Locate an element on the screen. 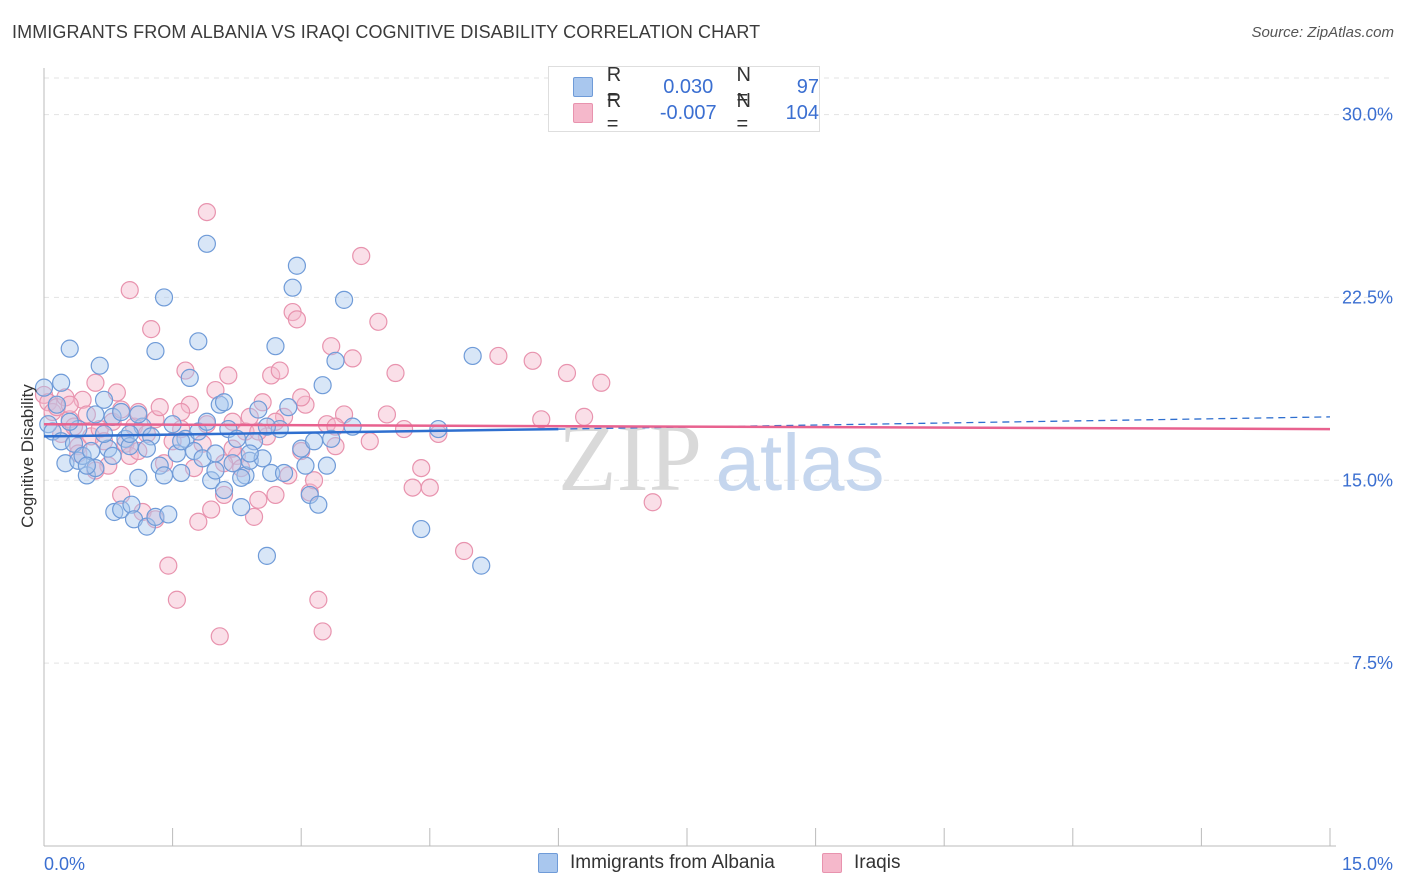 Image resolution: width=1406 pixels, height=892 pixels. x-tick-label-min: 0.0% is located at coordinates (64, 864).